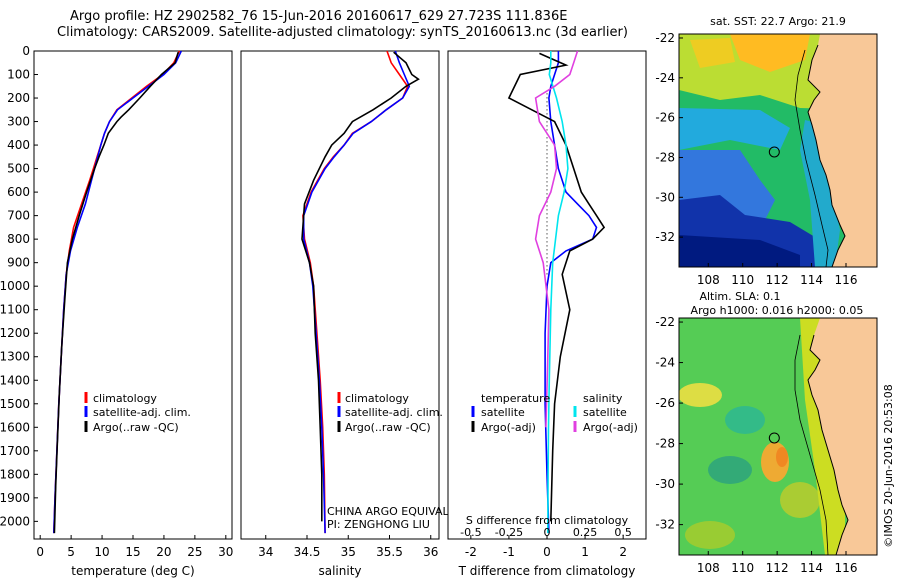 The height and width of the screenshot is (580, 900). I want to click on sla_map-lat-tick-label: -22, so click(665, 322).